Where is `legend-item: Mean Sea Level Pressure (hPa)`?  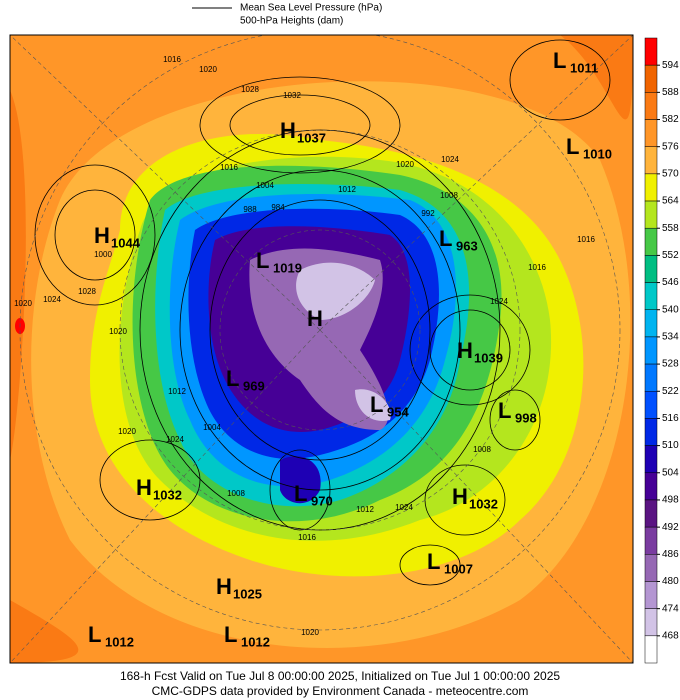 legend-item: Mean Sea Level Pressure (hPa) is located at coordinates (311, 8).